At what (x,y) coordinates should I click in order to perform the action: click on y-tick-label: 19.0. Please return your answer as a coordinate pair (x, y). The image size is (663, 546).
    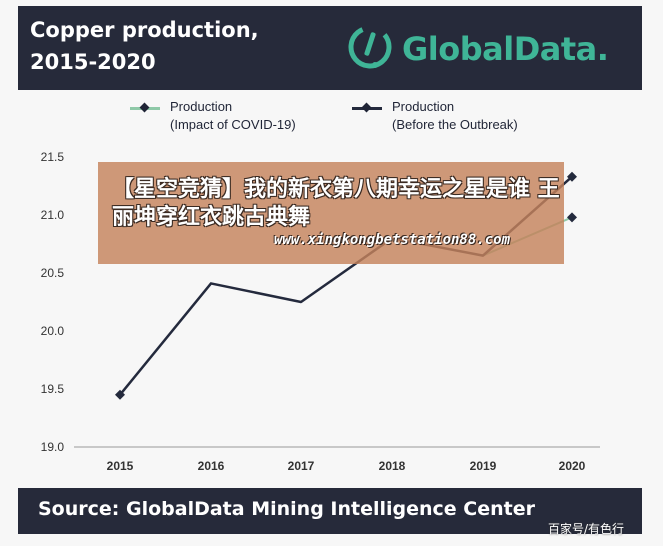
    Looking at the image, I should click on (53, 447).